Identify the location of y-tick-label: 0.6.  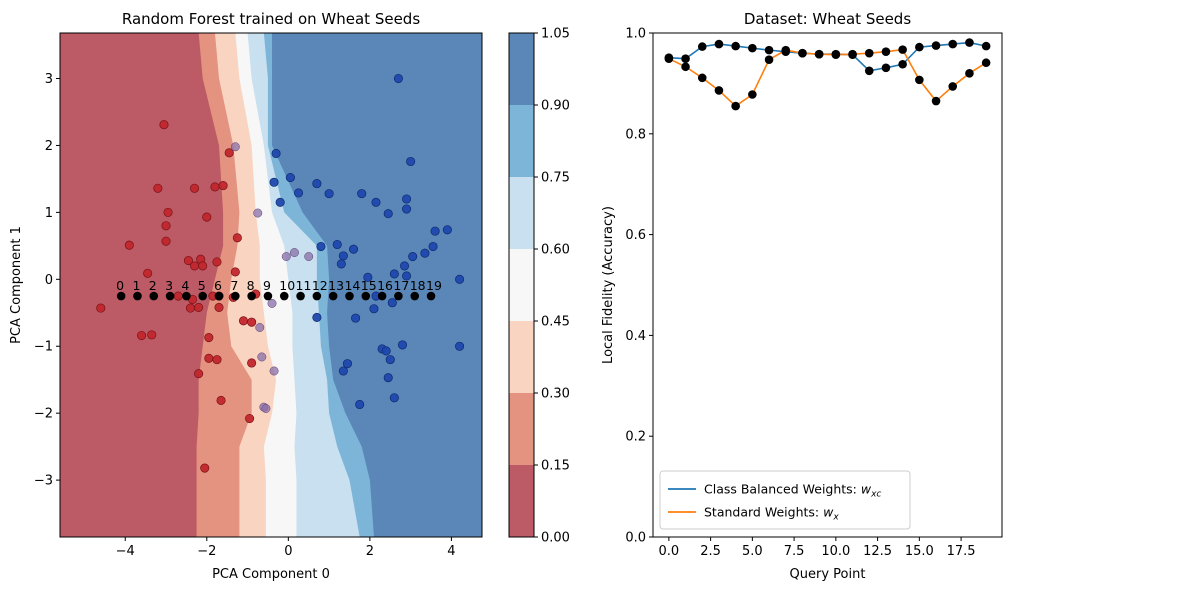
(635, 235).